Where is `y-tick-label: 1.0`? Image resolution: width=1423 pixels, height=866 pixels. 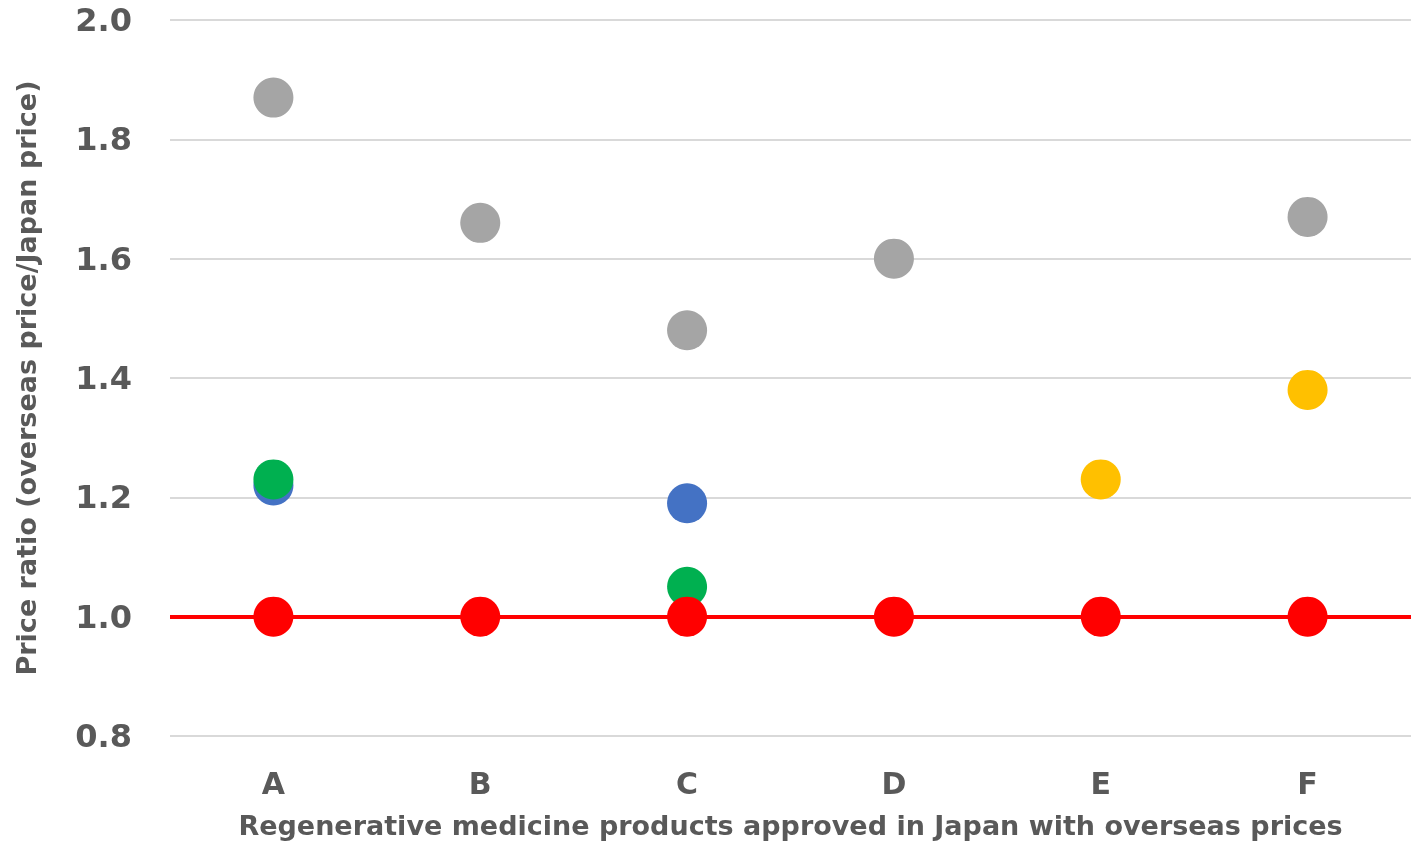 y-tick-label: 1.0 is located at coordinates (103, 616).